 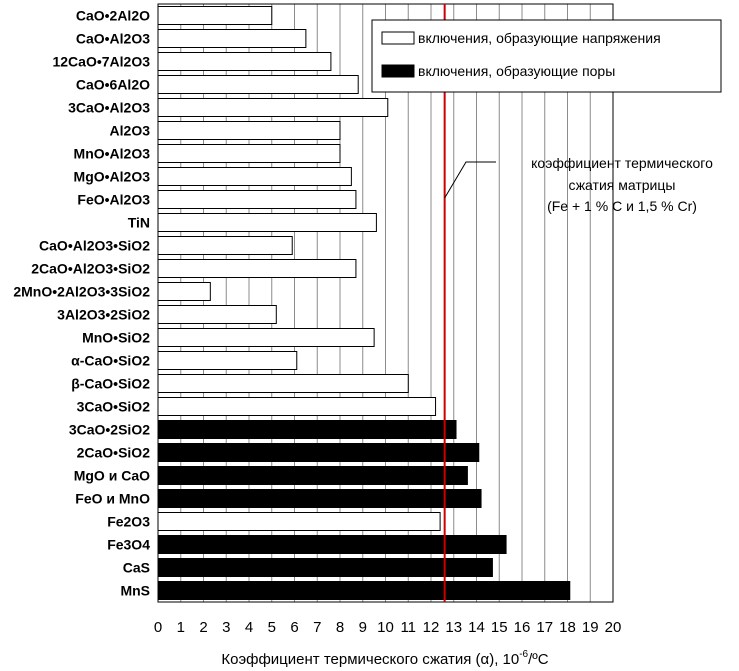 What do you see at coordinates (538, 659) in the screenshot?
I see `x-axis-label-unit: /ºC` at bounding box center [538, 659].